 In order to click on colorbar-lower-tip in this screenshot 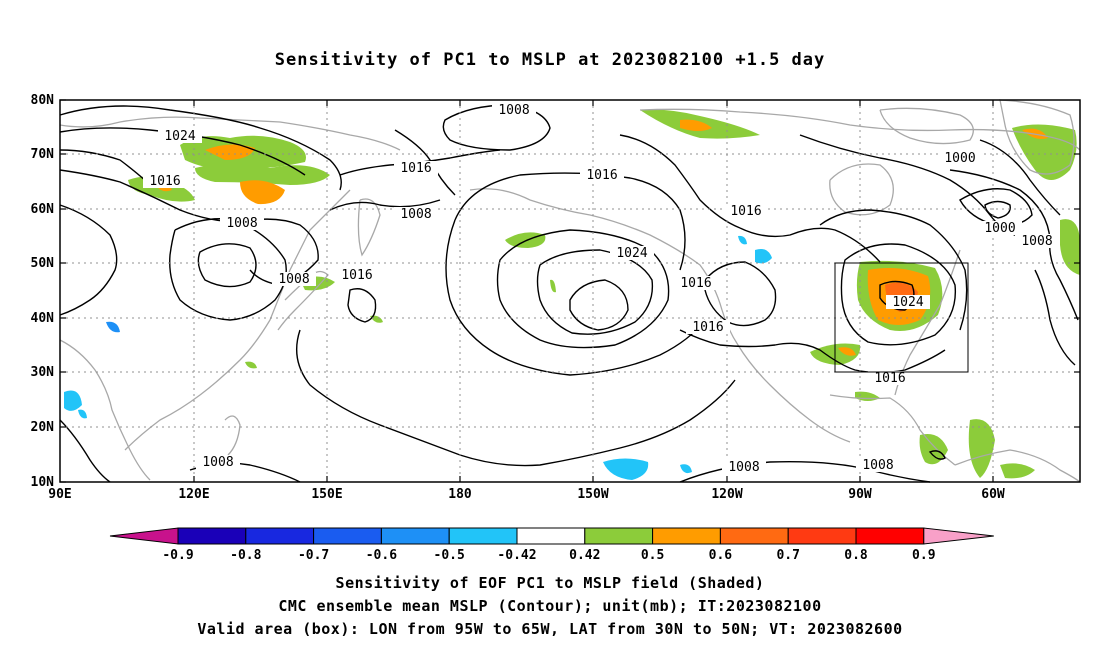, I will do `click(144, 536)`.